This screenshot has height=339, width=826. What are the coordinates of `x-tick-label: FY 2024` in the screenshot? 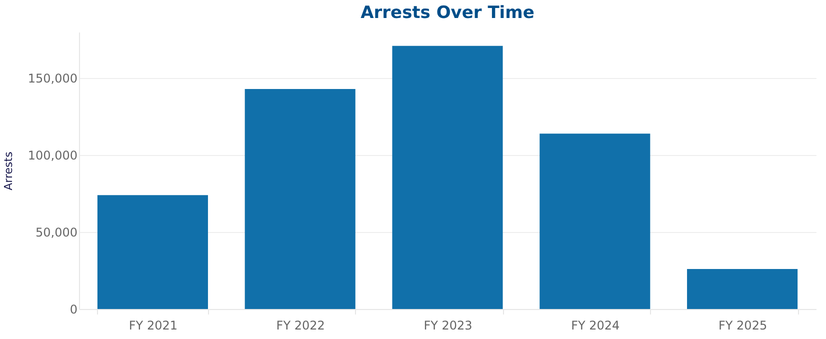 It's located at (595, 325).